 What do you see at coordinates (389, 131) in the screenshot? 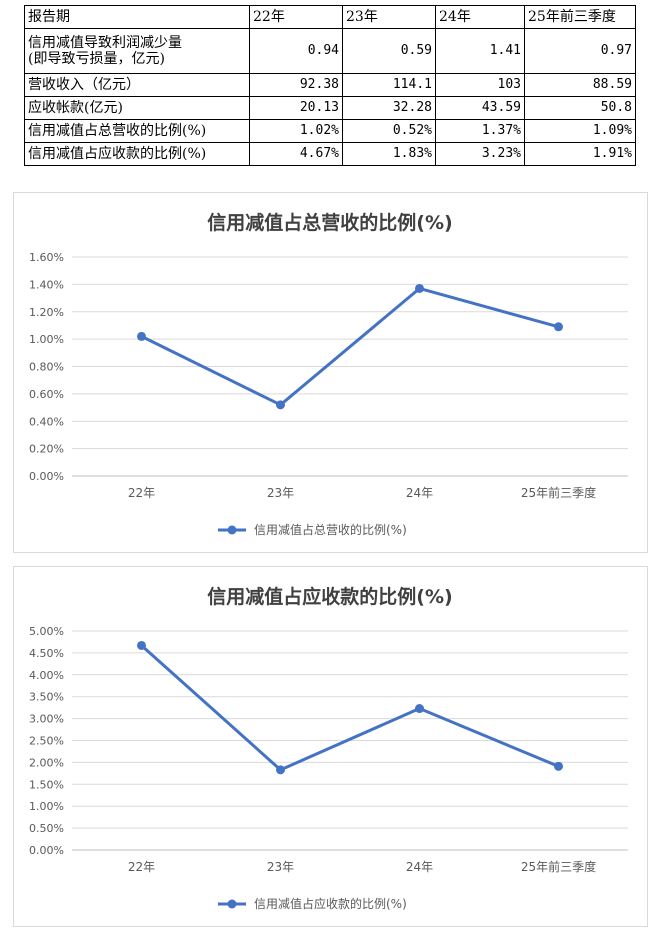
I see `table-cell: 0.52%` at bounding box center [389, 131].